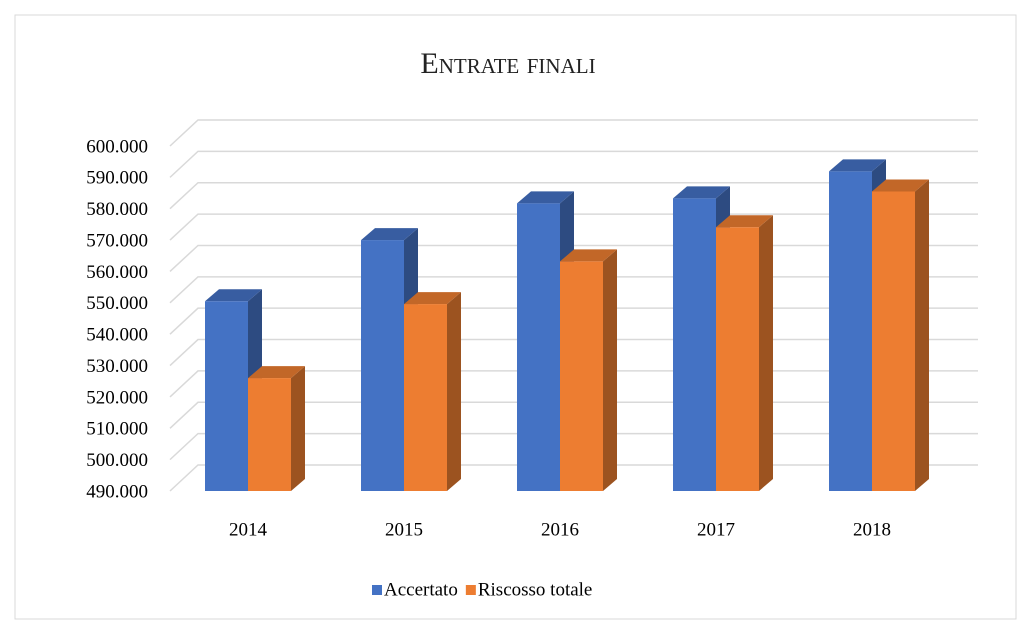  What do you see at coordinates (507, 63) in the screenshot?
I see `chart-title: Entrate finali` at bounding box center [507, 63].